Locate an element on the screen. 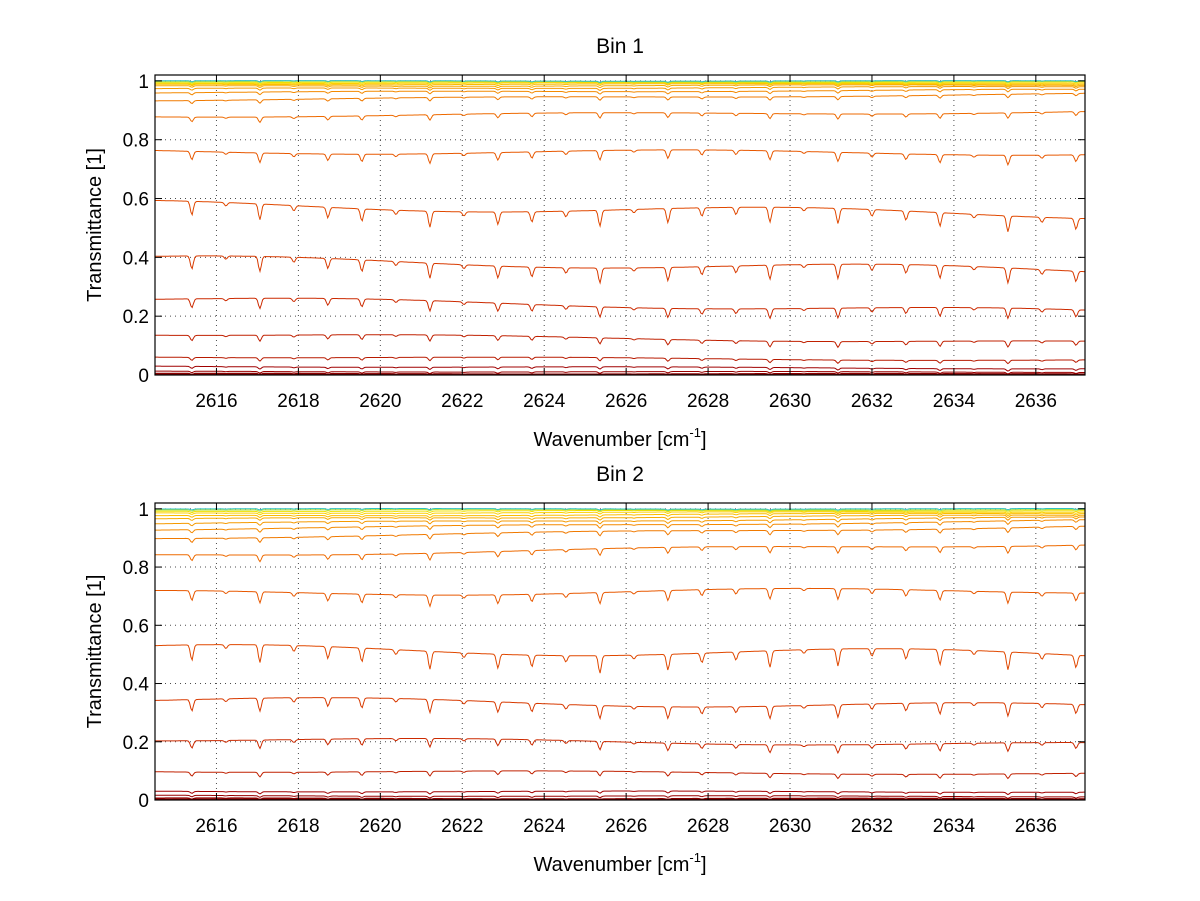  chart-title: Bin 1 is located at coordinates (620, 46).